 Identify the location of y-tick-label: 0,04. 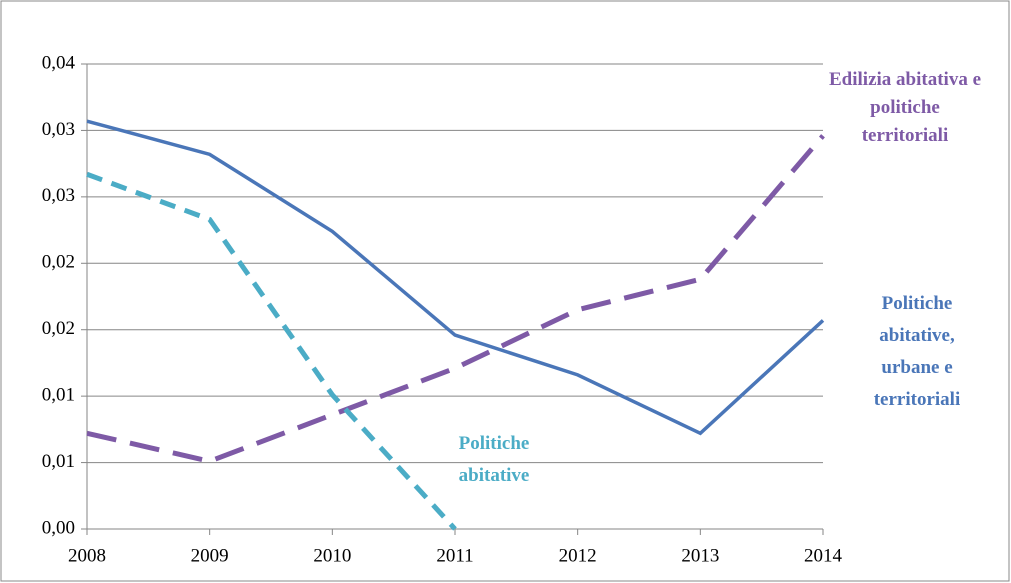
(59, 62).